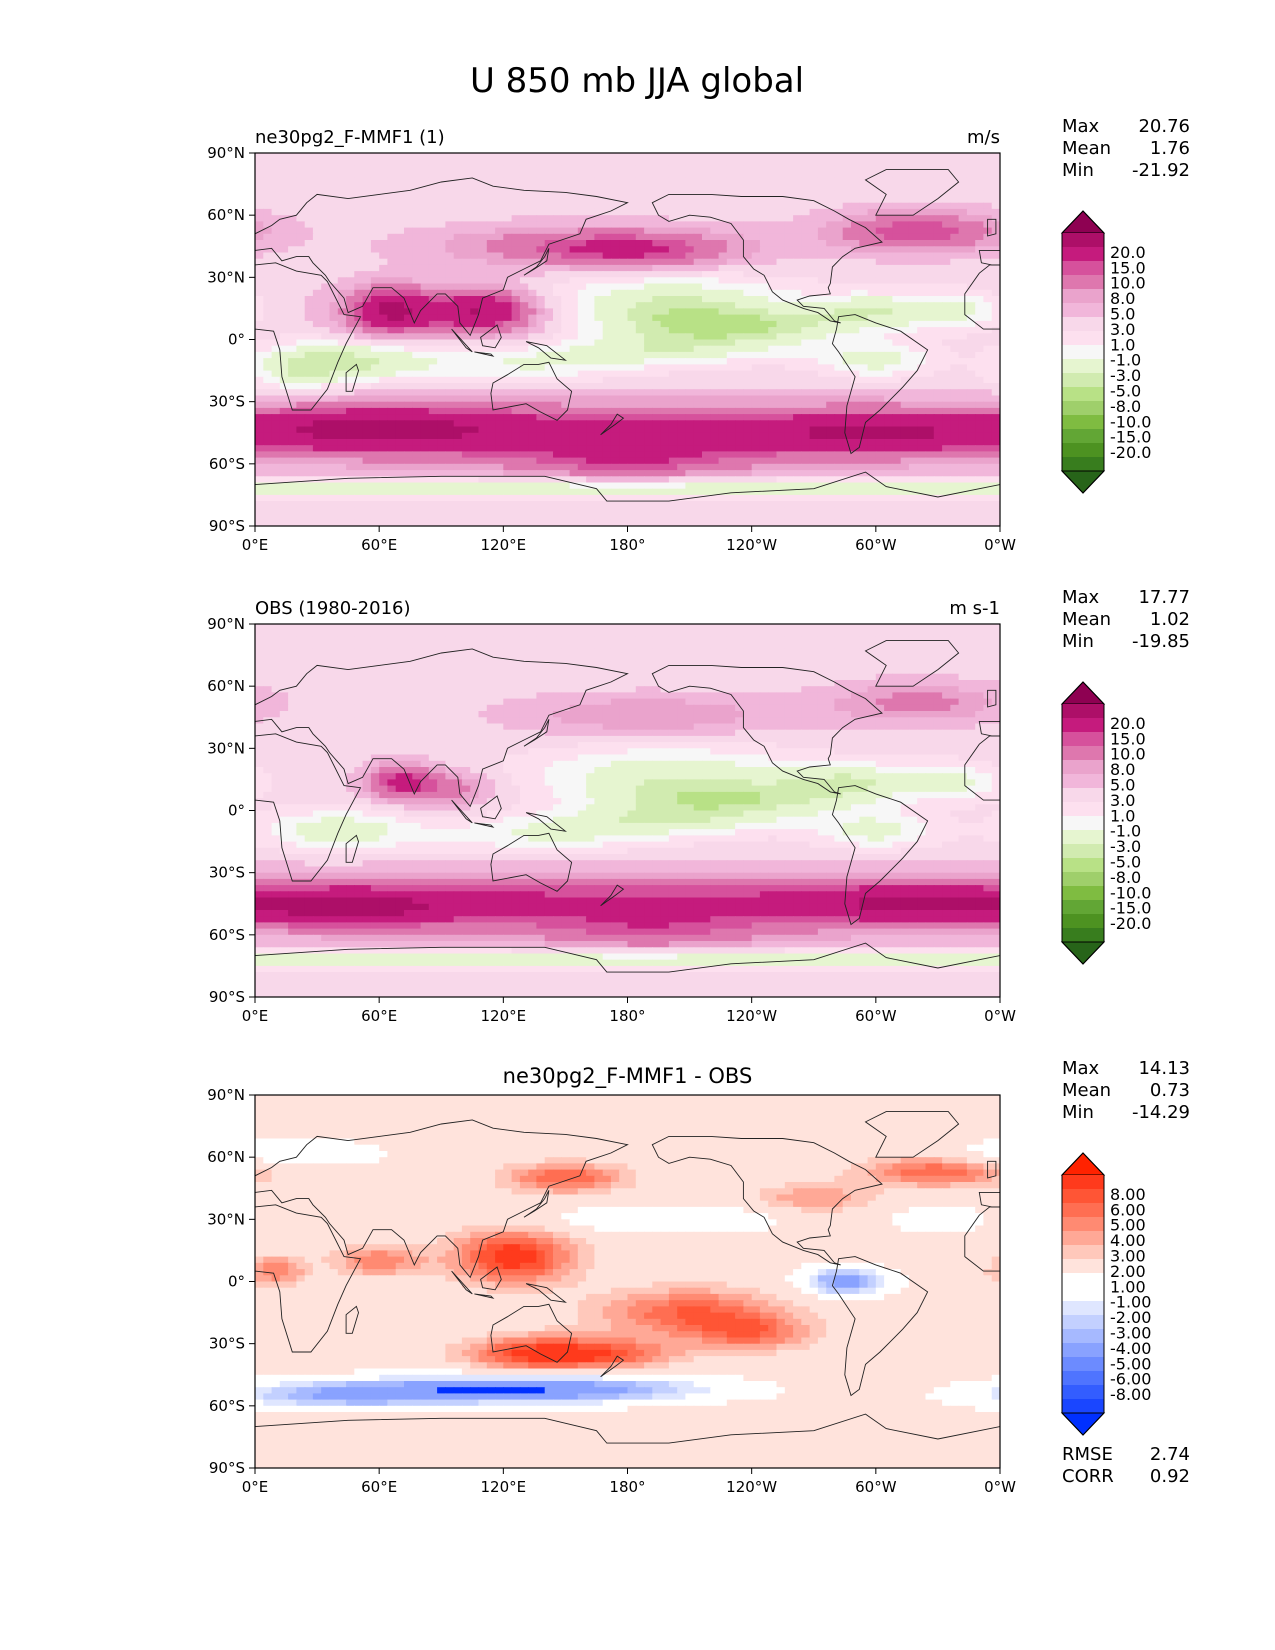  What do you see at coordinates (1128, 1240) in the screenshot?
I see `colorbar-level-label: 4.00` at bounding box center [1128, 1240].